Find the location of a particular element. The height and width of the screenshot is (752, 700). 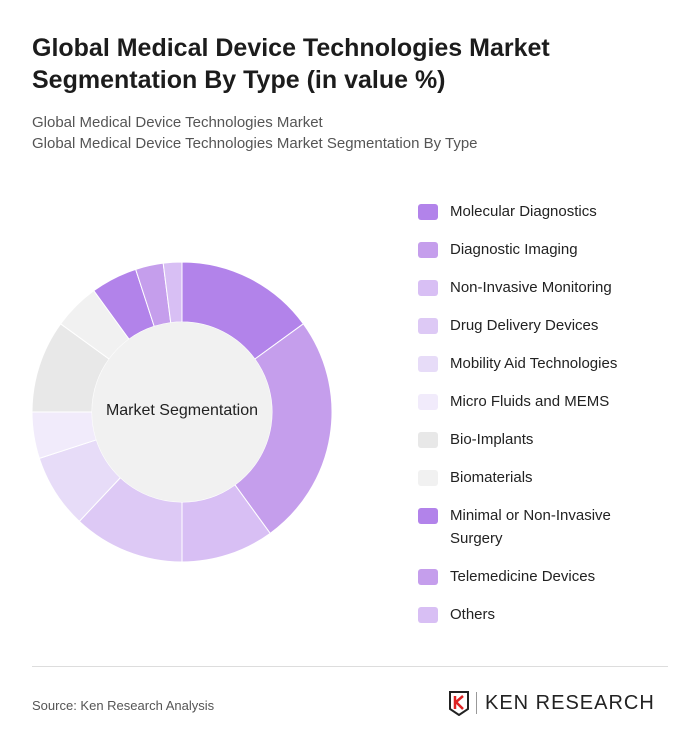

legend-label: Others is located at coordinates (473, 614).